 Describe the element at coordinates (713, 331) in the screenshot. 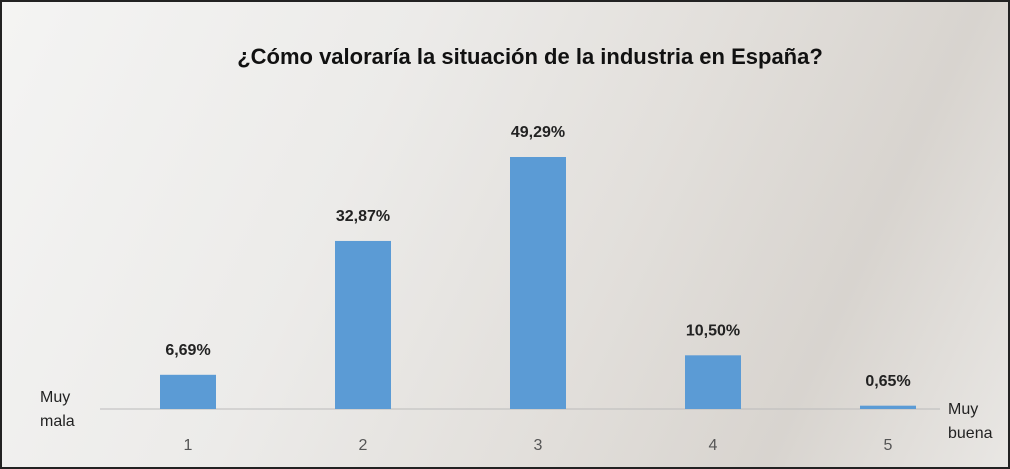

I see `data-label: 10,50%` at that location.